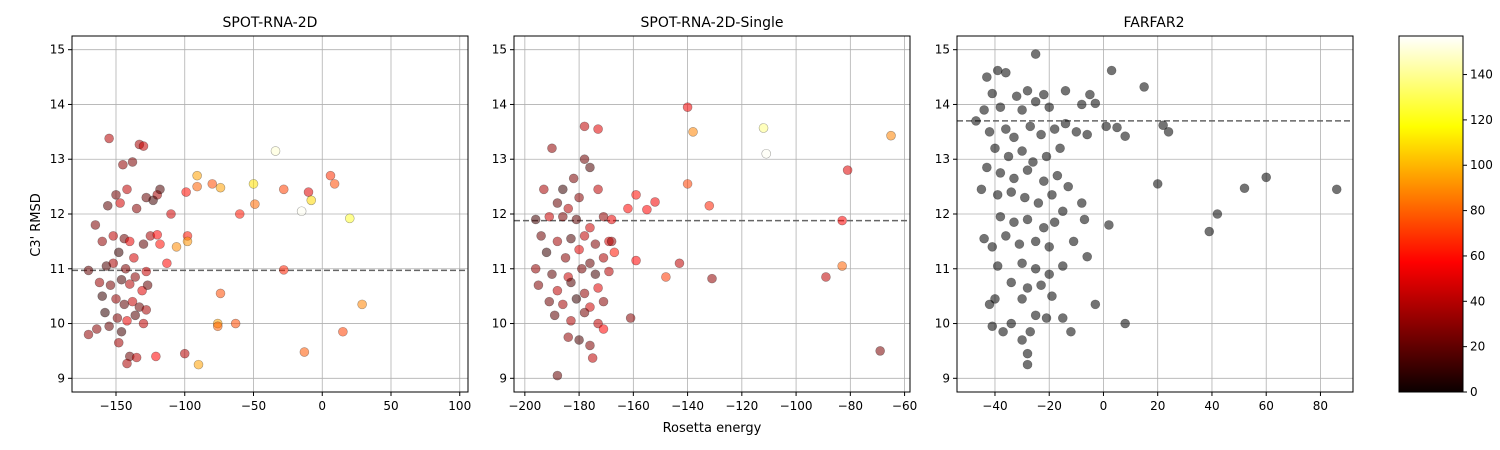 The image size is (1500, 450). I want to click on panel-title: FARFAR2, so click(1153, 23).